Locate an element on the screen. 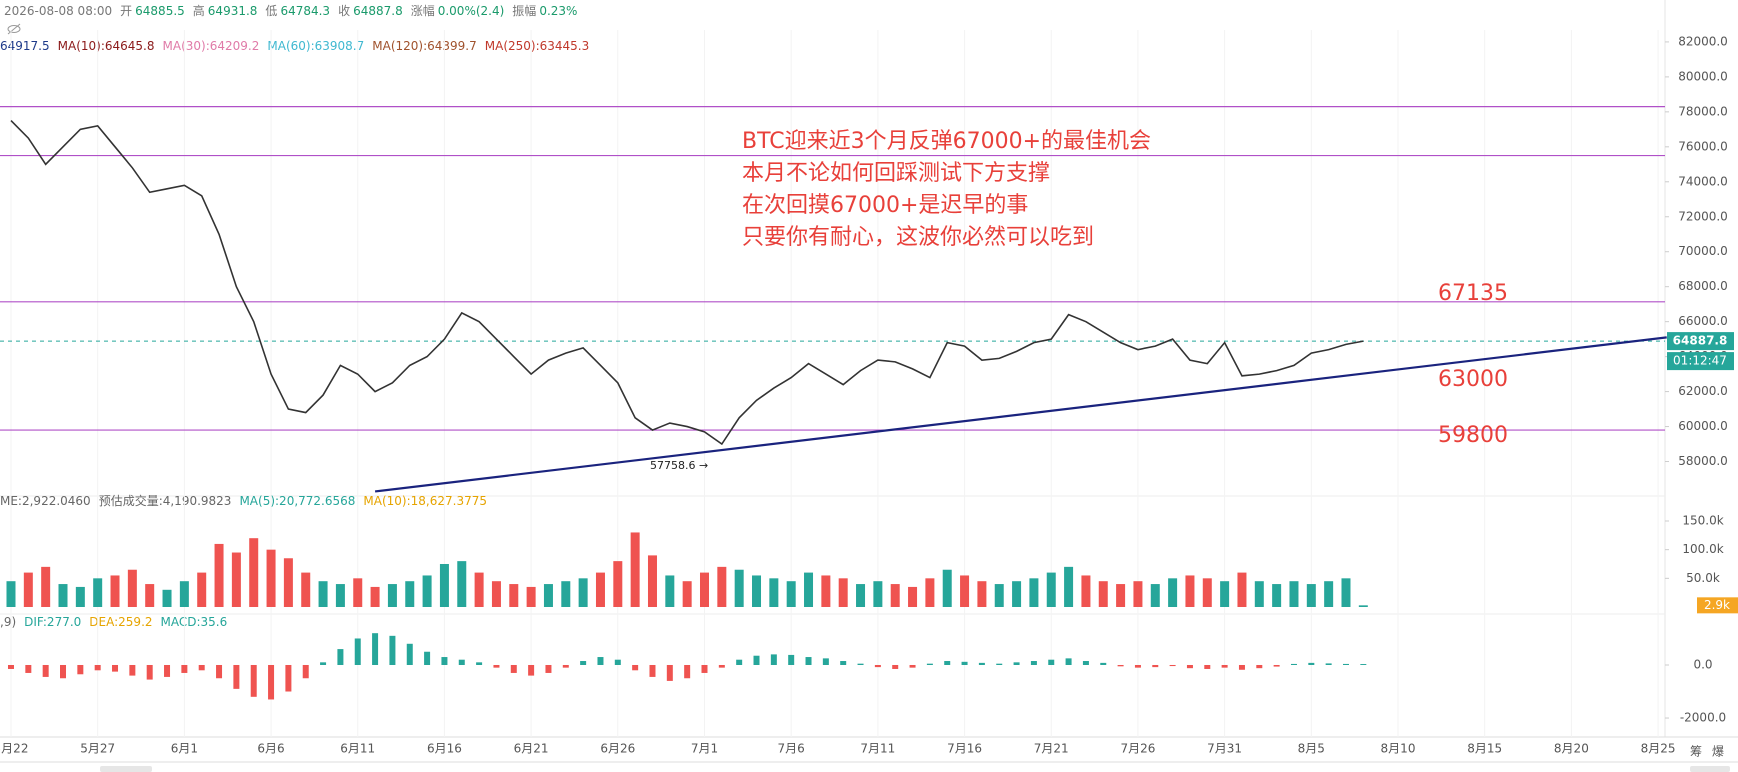 Image resolution: width=1738 pixels, height=772 pixels. header-label: 涨幅 is located at coordinates (423, 10).